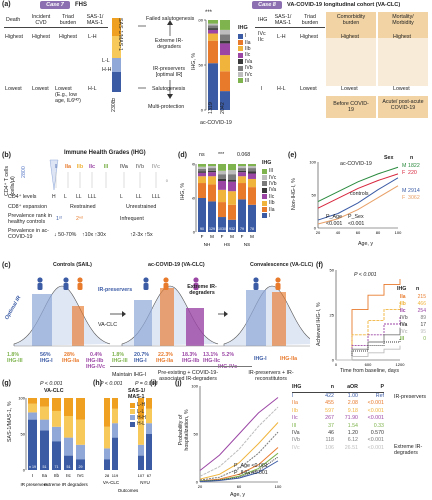  Describe the element at coordinates (6, 155) in the screenshot. I see `panel-label-b: (b)` at that location.